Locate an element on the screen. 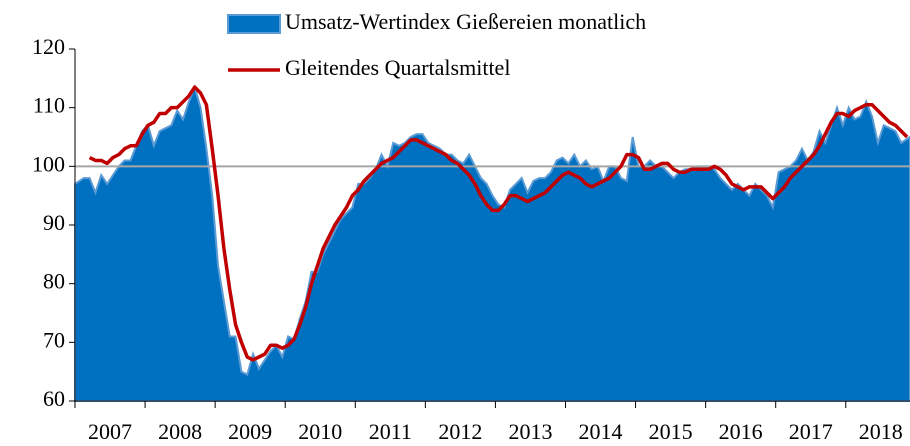 The height and width of the screenshot is (446, 910). x-tick-label: 2007 is located at coordinates (110, 431).